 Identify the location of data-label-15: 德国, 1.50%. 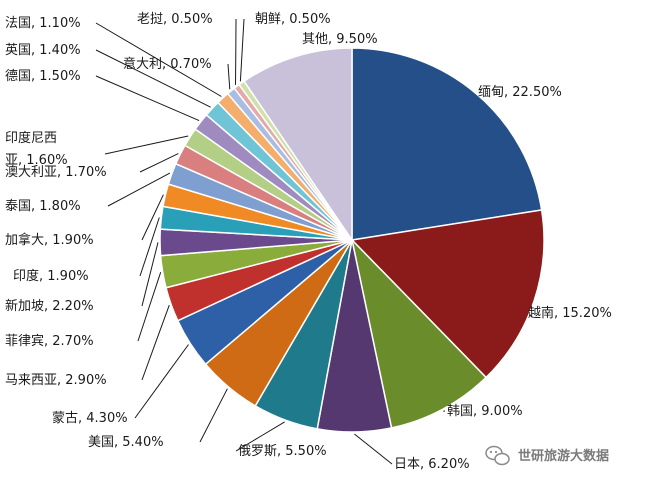
(43, 76).